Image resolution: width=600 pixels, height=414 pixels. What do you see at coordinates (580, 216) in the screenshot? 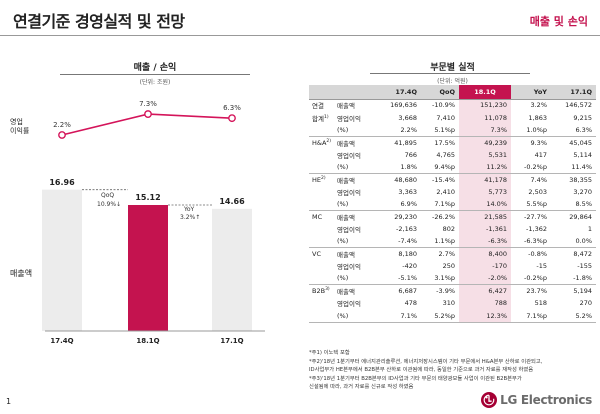
I see `value-cell: 29,864` at bounding box center [580, 216].